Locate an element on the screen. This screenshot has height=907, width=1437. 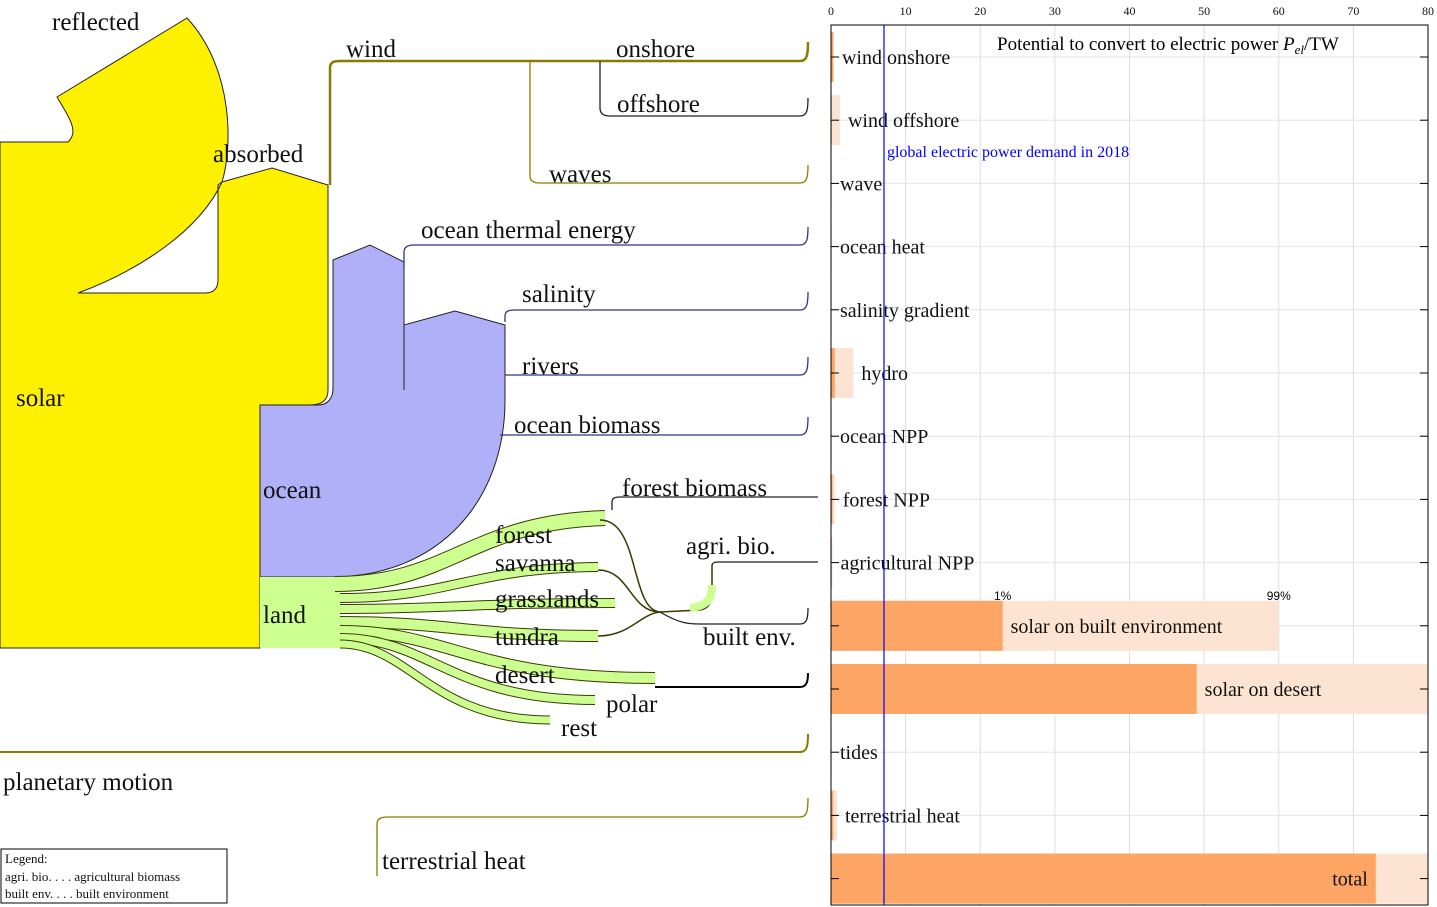
node-label: built env. is located at coordinates (749, 637).